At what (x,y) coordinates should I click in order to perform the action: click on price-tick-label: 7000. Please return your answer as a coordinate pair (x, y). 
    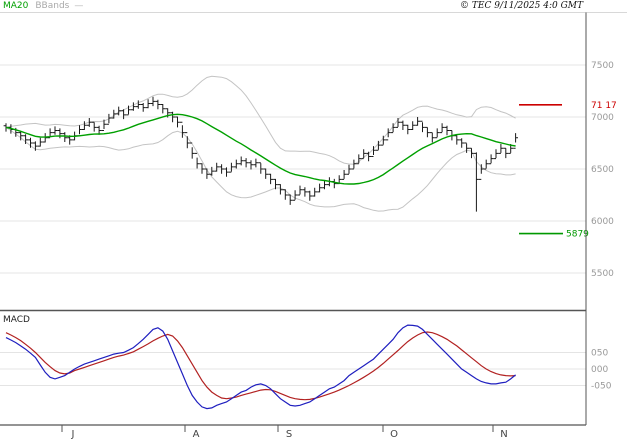
    Looking at the image, I should click on (602, 118).